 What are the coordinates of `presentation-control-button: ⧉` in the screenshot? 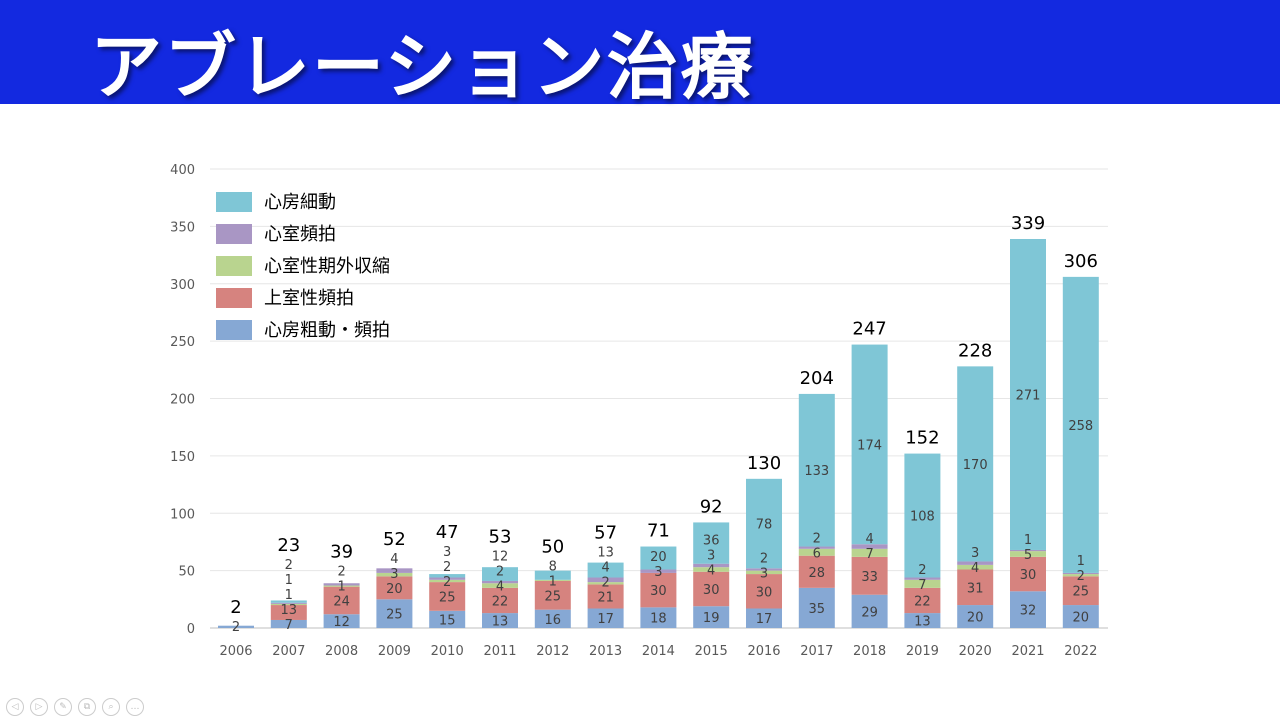 It's located at (87, 707).